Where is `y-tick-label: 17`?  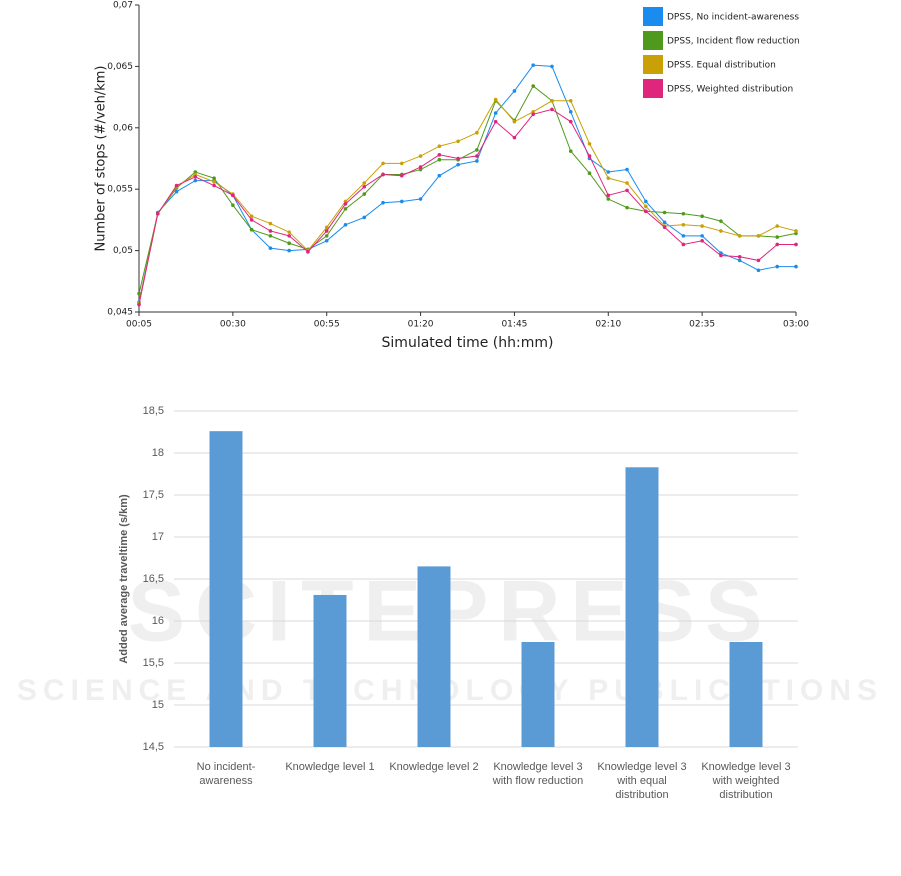 y-tick-label: 17 is located at coordinates (158, 537).